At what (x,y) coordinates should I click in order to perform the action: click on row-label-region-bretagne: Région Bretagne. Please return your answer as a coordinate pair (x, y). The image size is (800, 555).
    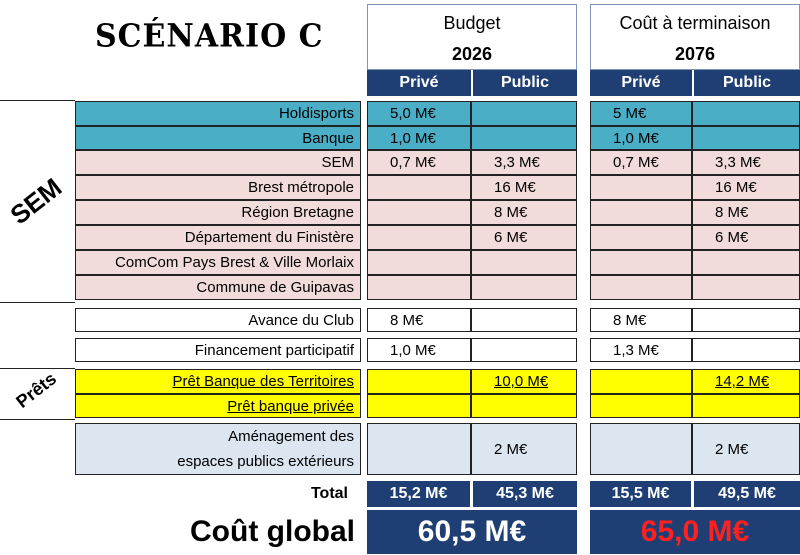
    Looking at the image, I should click on (218, 212).